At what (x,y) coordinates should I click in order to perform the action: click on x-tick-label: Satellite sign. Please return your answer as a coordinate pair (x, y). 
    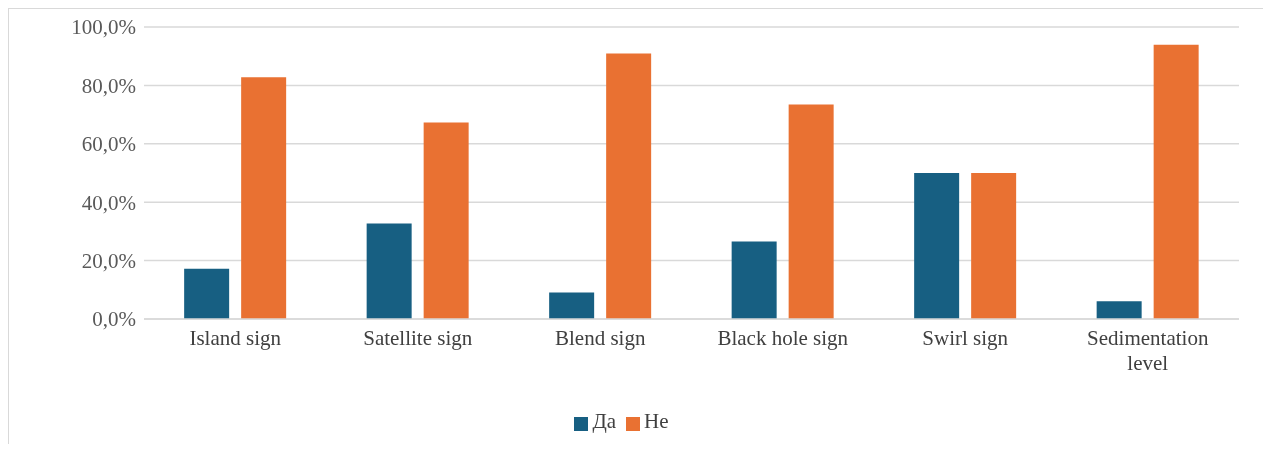
    Looking at the image, I should click on (418, 338).